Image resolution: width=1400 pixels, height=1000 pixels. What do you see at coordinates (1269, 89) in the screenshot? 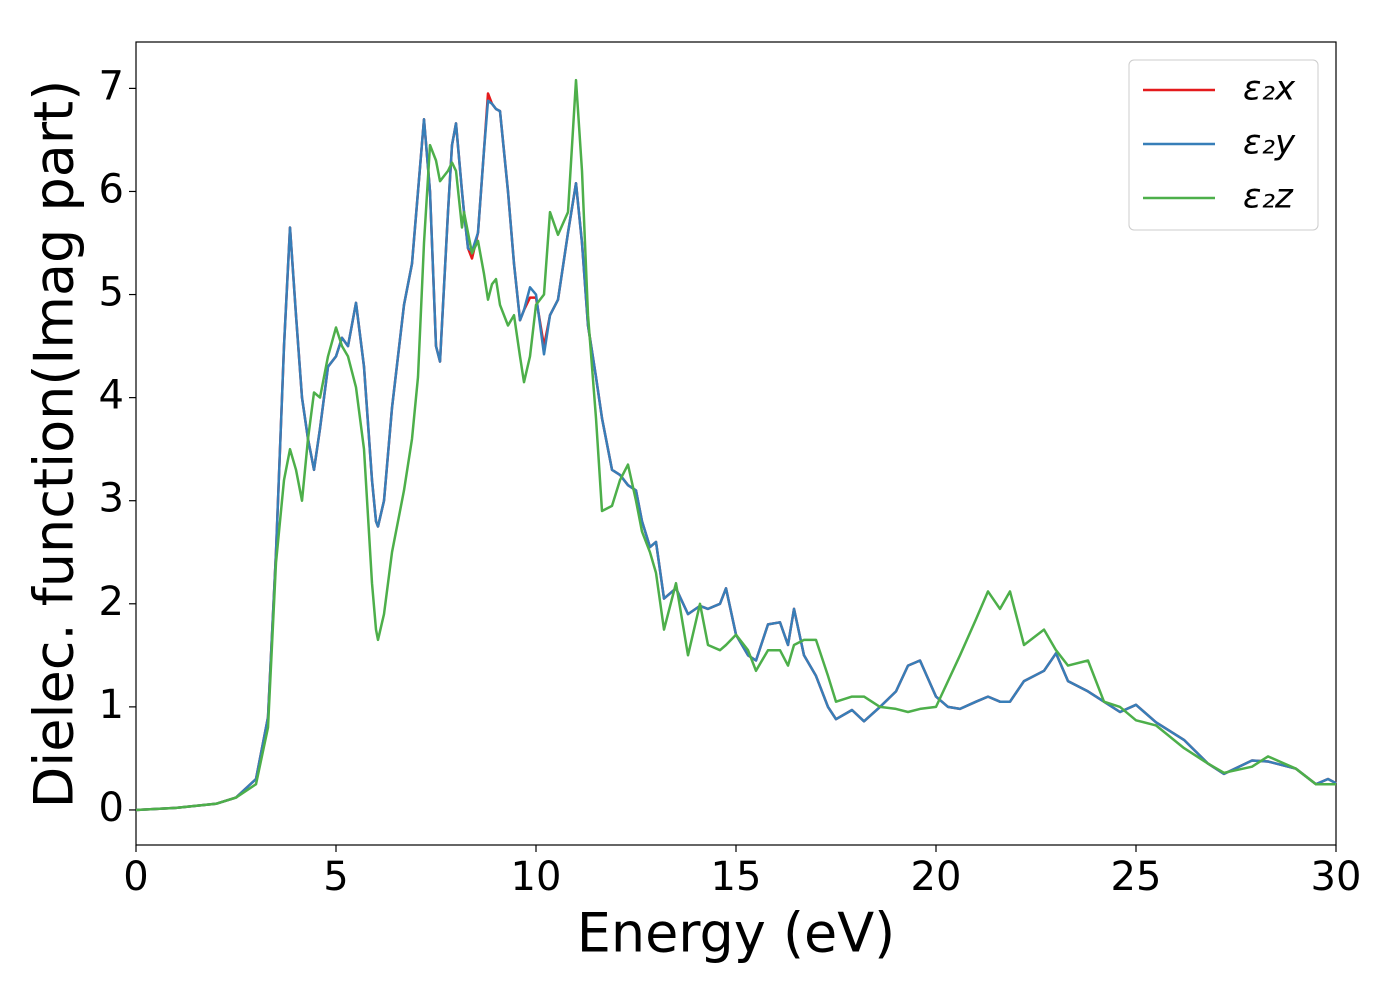
I see `legend-label: ε₂x` at bounding box center [1269, 89].